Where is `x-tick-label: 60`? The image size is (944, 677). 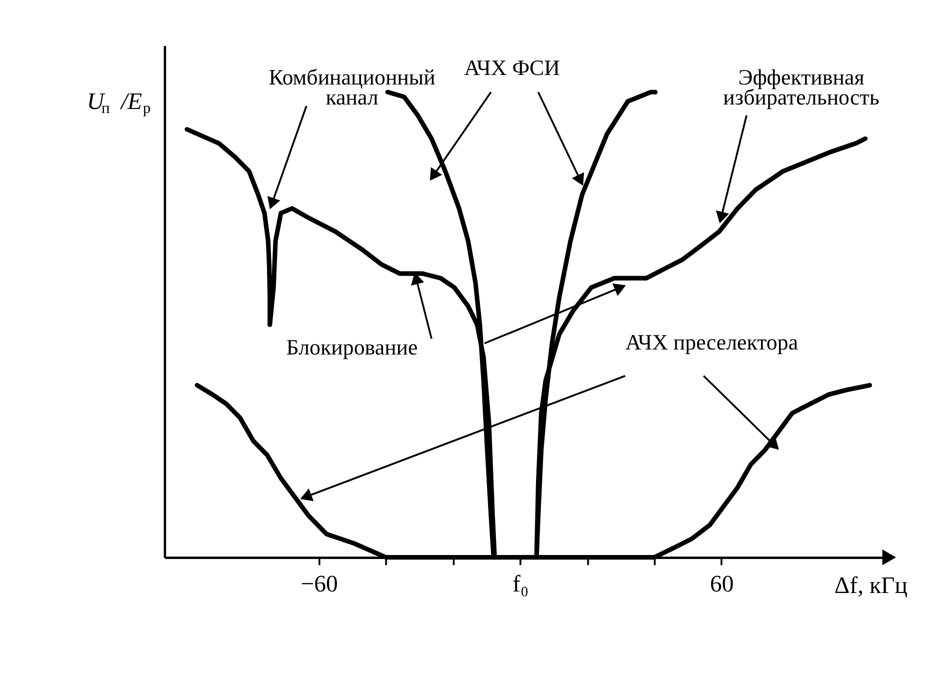
x-tick-label: 60 is located at coordinates (722, 585).